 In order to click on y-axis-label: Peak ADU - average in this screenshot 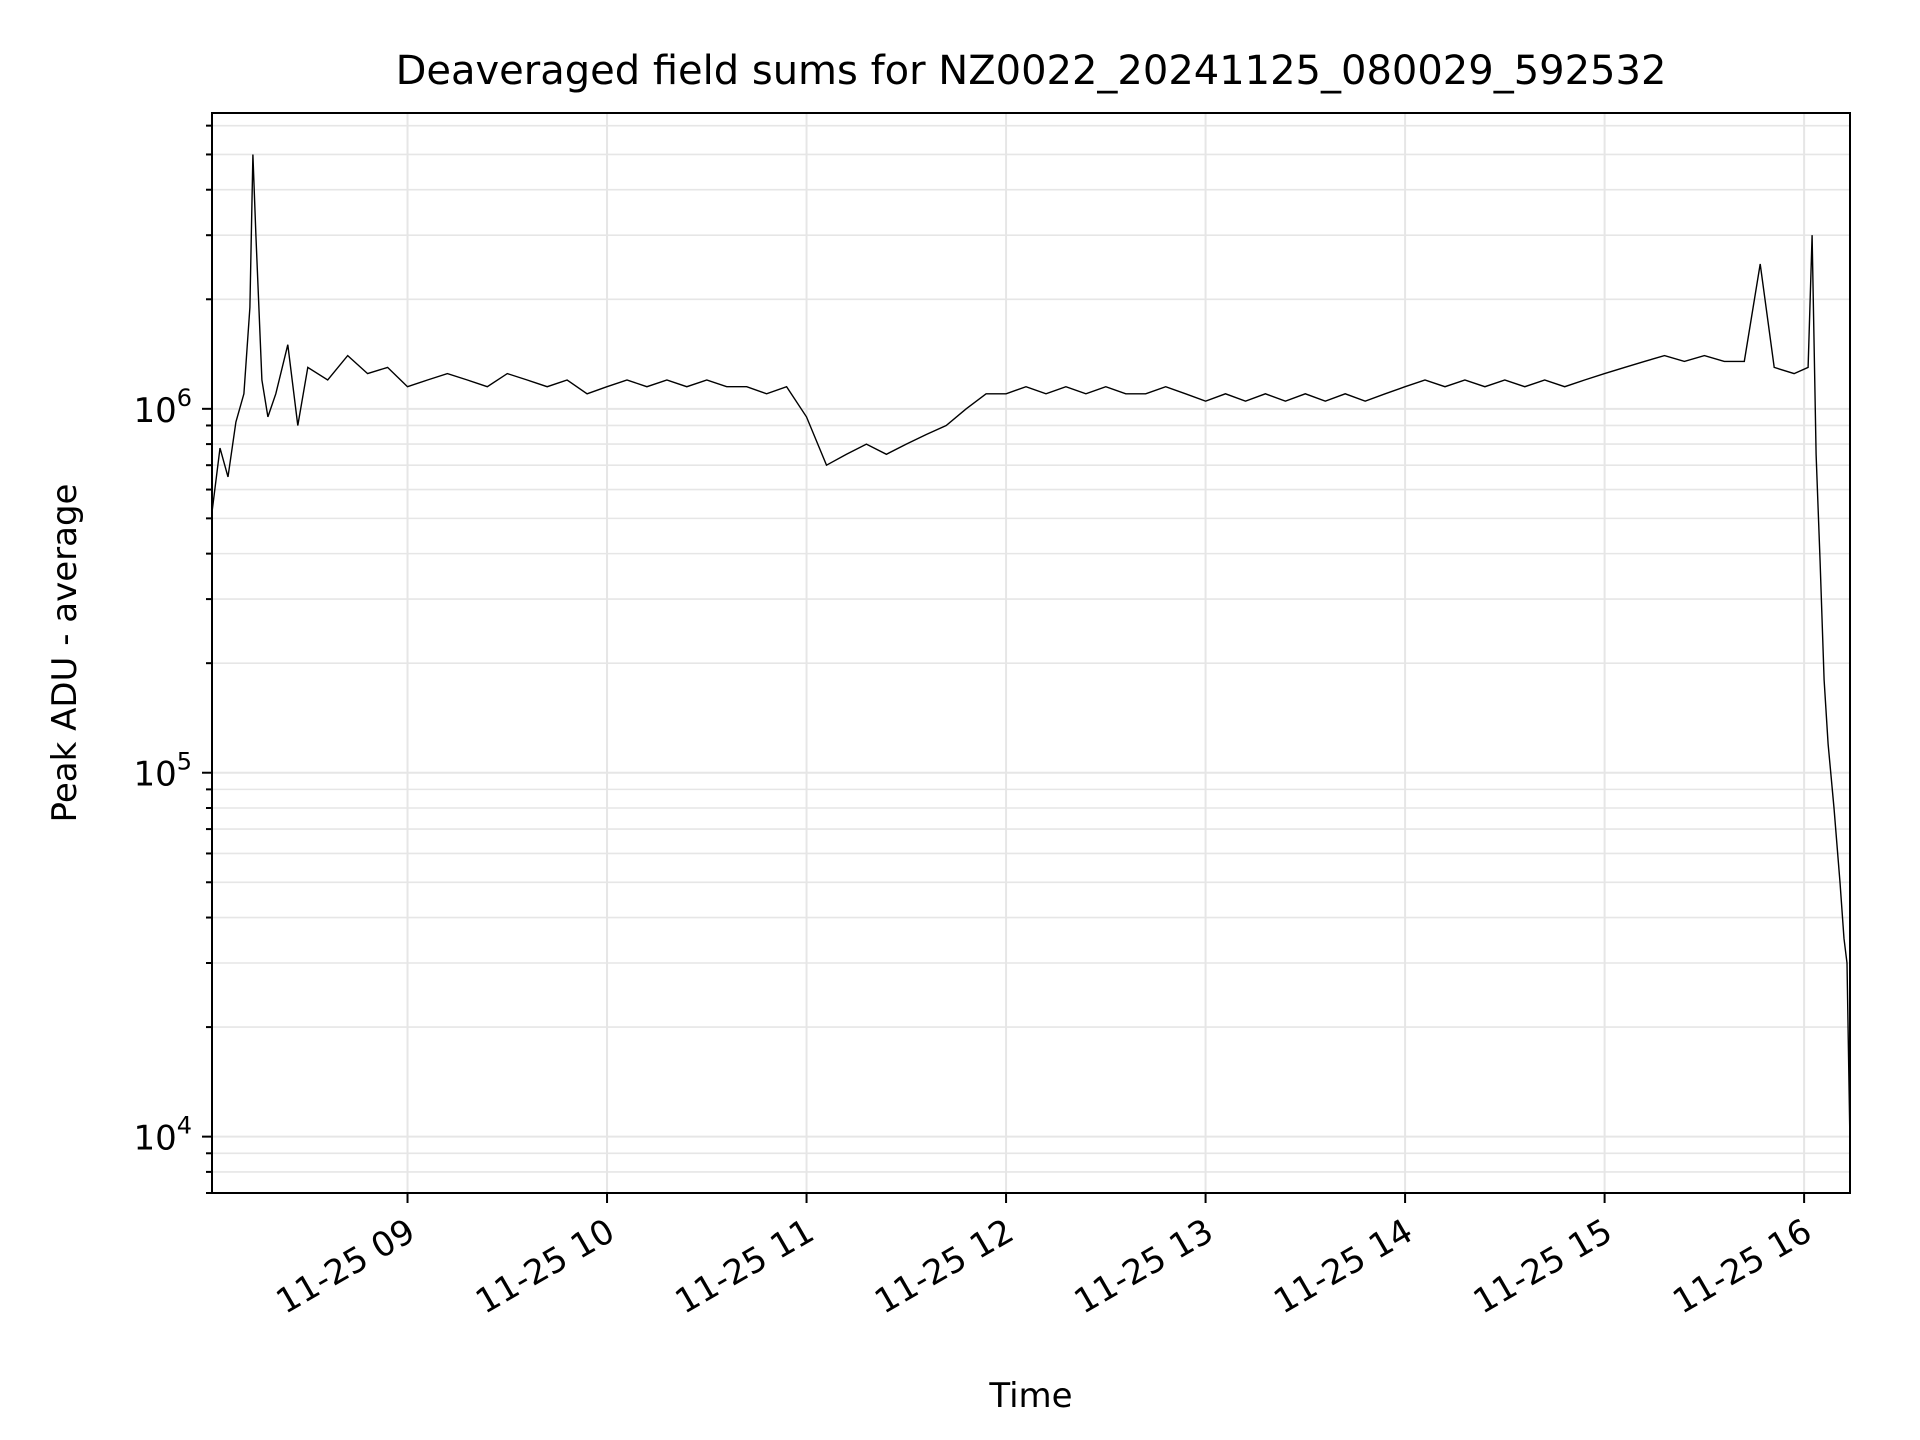, I will do `click(65, 653)`.